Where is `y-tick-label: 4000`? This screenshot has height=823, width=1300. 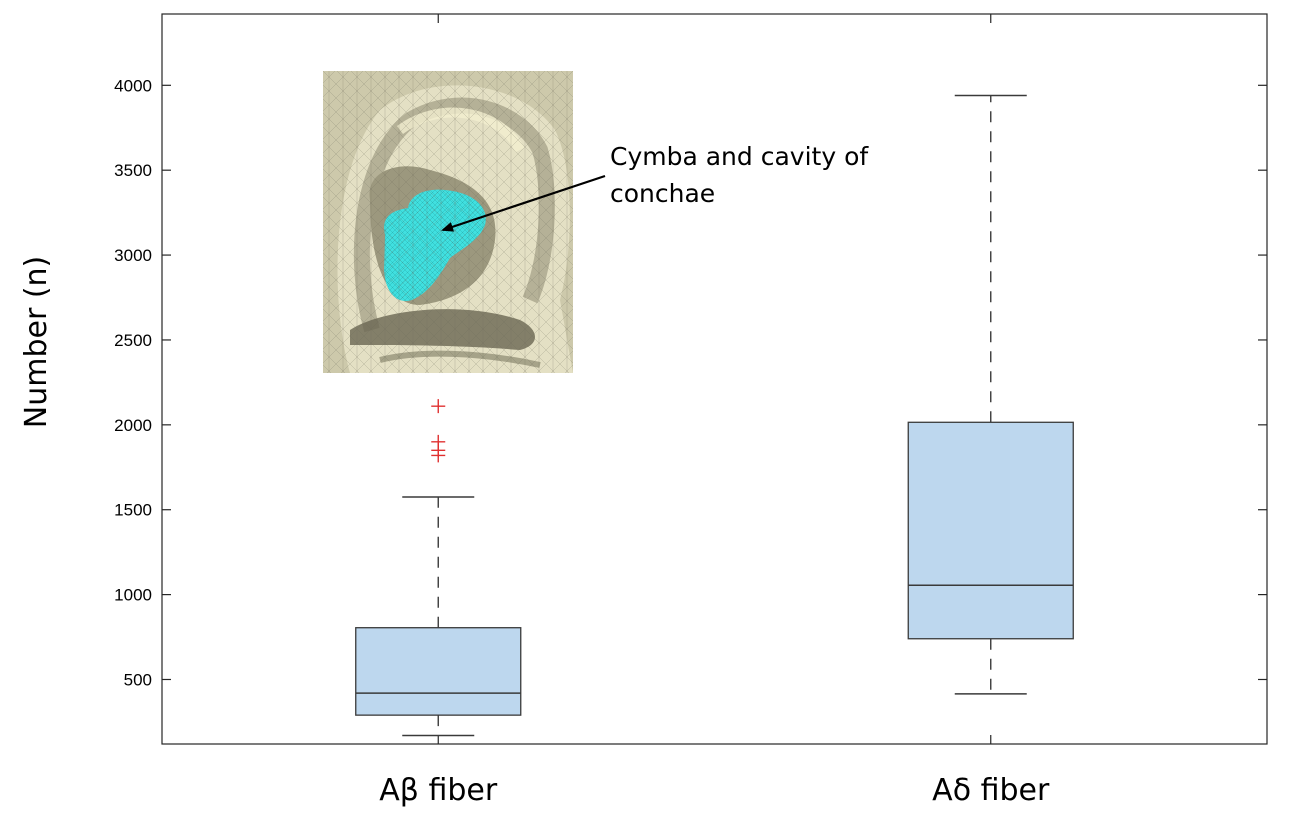
y-tick-label: 4000 is located at coordinates (133, 85).